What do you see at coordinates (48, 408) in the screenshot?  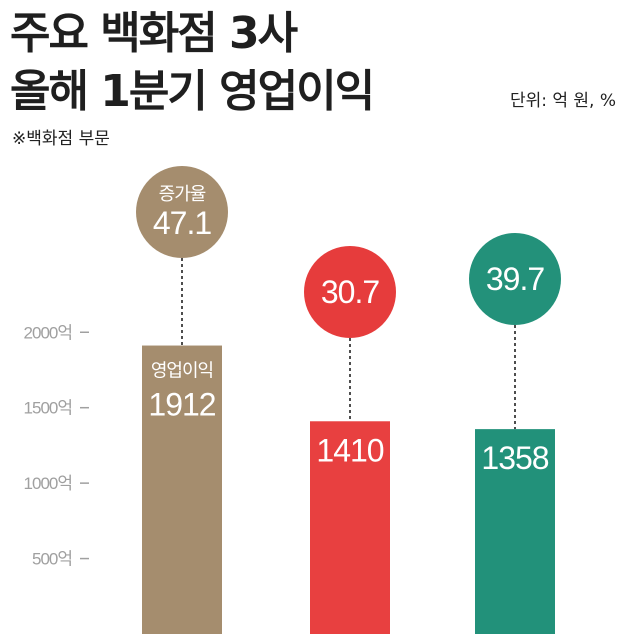 I see `y-tick-label: 1500억` at bounding box center [48, 408].